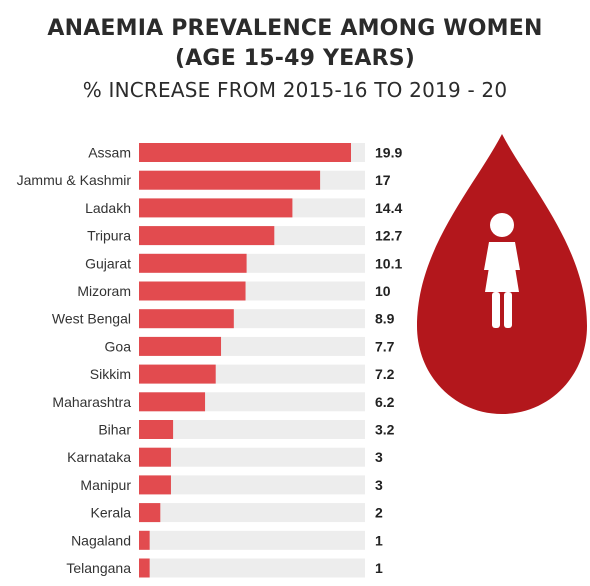 This screenshot has width=590, height=586. Describe the element at coordinates (295, 28) in the screenshot. I see `chart-title: ANAEMIA PREVALENCE AMONG WOMEN` at that location.